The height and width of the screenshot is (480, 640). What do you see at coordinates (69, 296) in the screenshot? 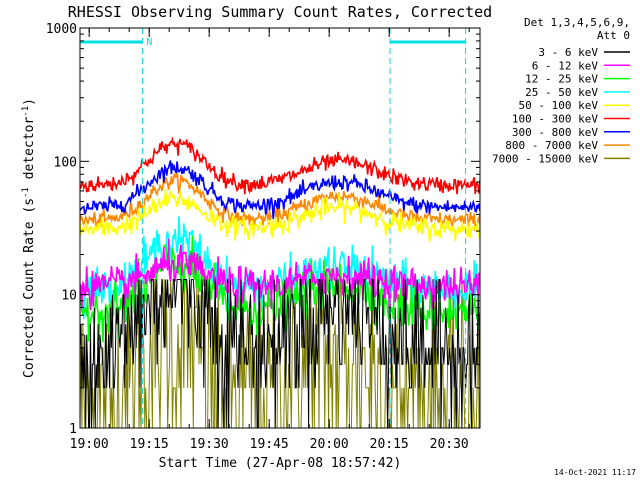
I see `y-tick-label: 10` at bounding box center [69, 296].